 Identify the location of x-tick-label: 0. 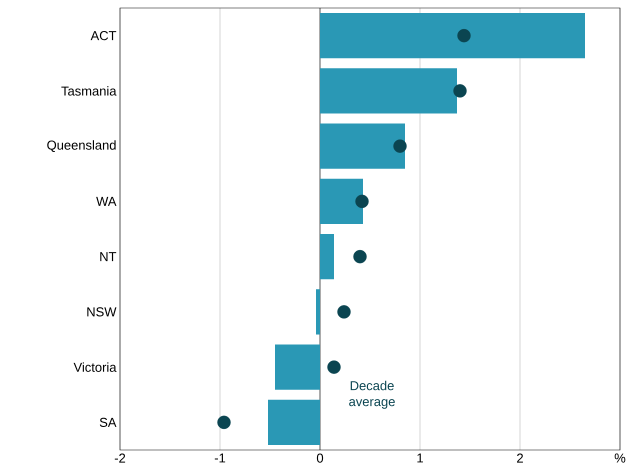
(320, 458).